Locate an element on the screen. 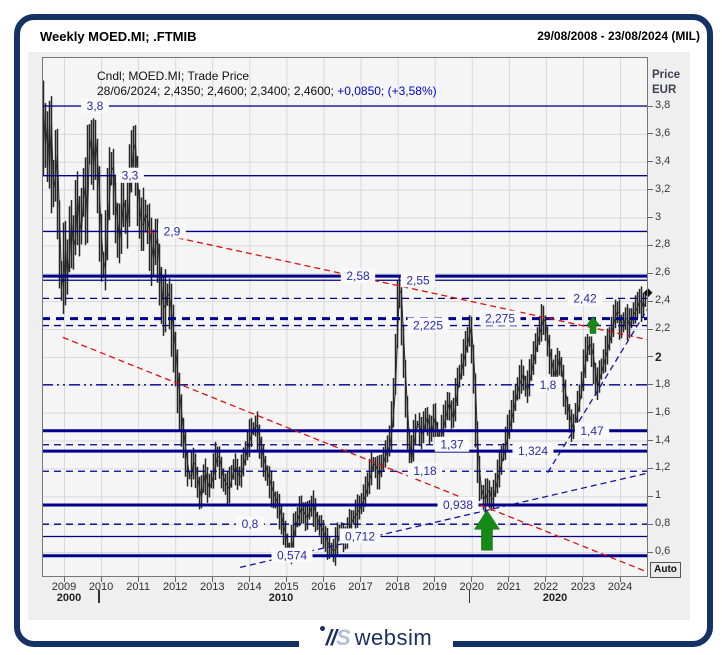  x-year-label: 2015 is located at coordinates (286, 587).